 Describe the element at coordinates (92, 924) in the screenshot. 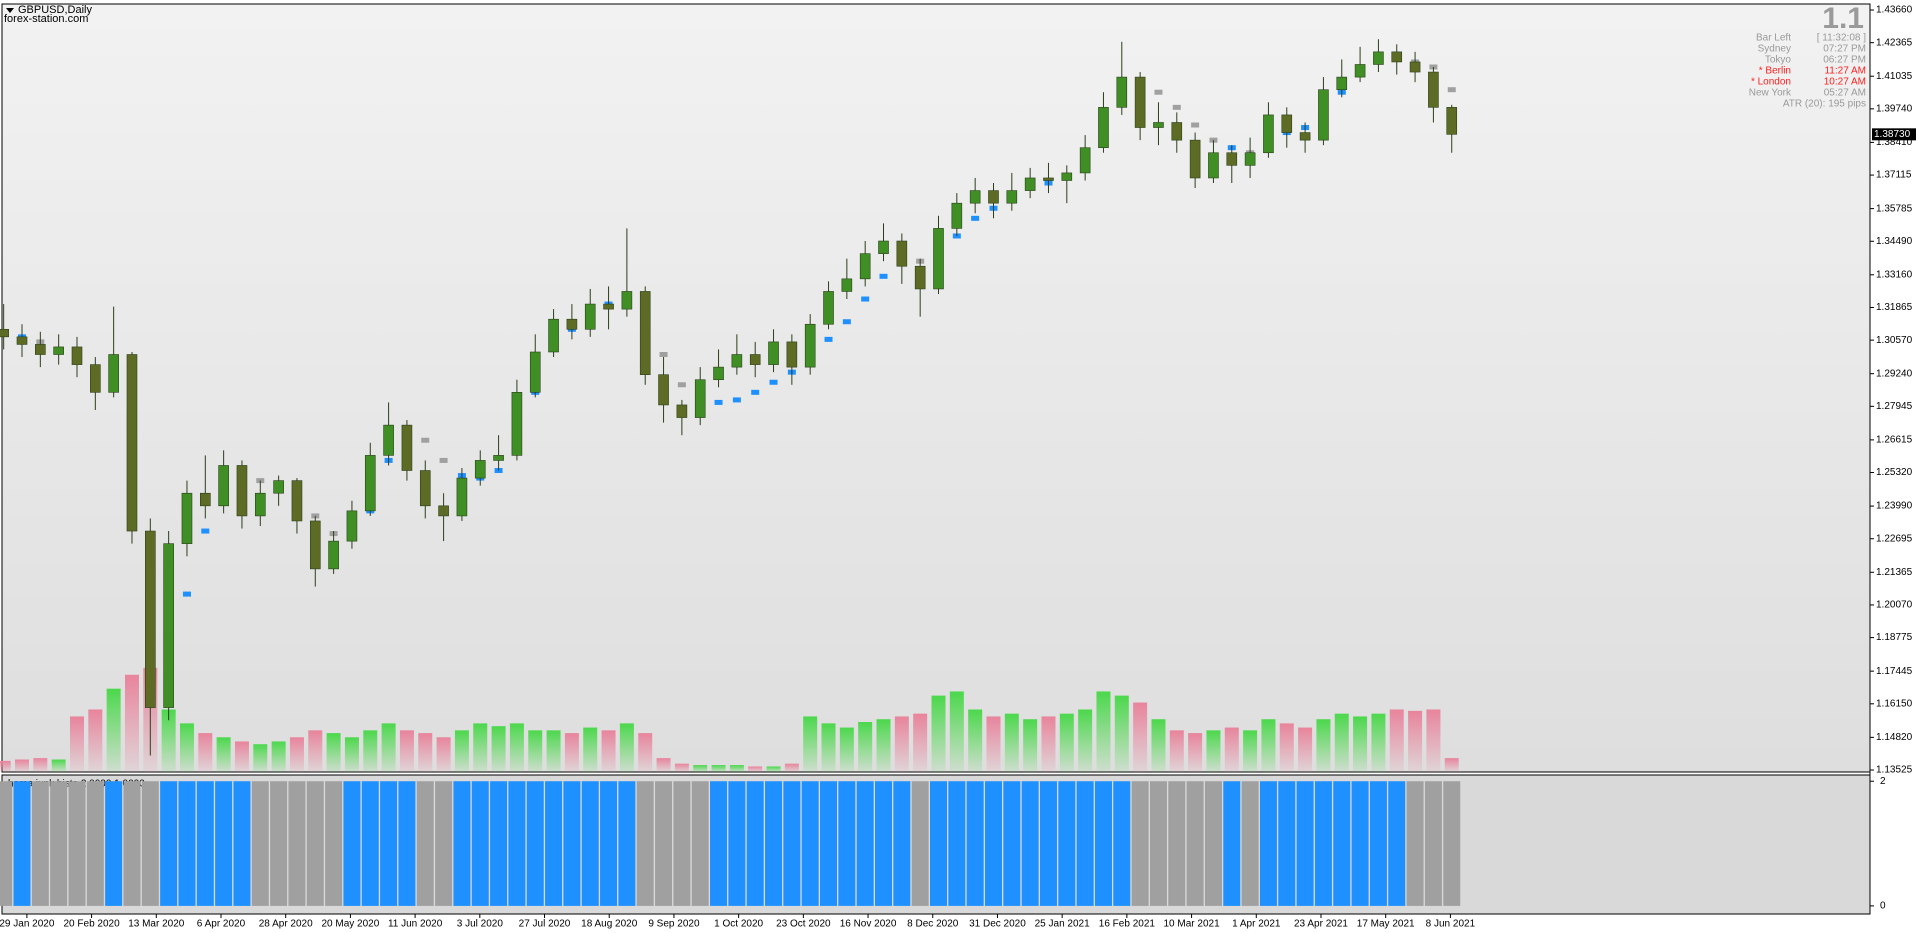

I see `x-tick-label: 20 Feb 2020` at that location.